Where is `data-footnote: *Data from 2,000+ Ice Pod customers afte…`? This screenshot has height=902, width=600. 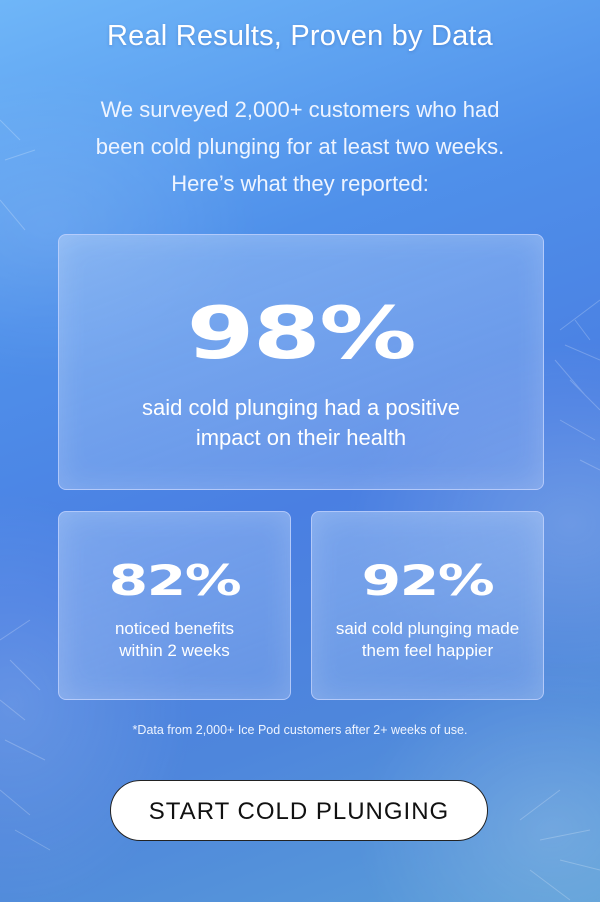
data-footnote: *Data from 2,000+ Ice Pod customers afte… is located at coordinates (300, 730).